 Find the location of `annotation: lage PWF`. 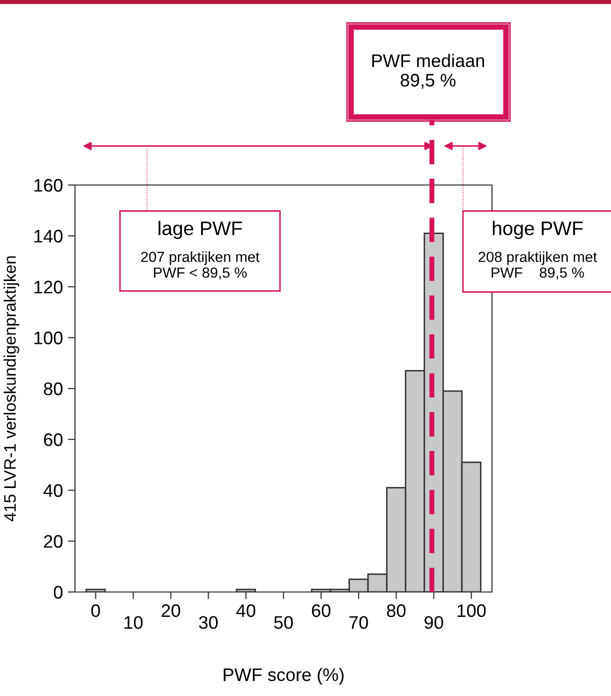

annotation: lage PWF is located at coordinates (200, 230).